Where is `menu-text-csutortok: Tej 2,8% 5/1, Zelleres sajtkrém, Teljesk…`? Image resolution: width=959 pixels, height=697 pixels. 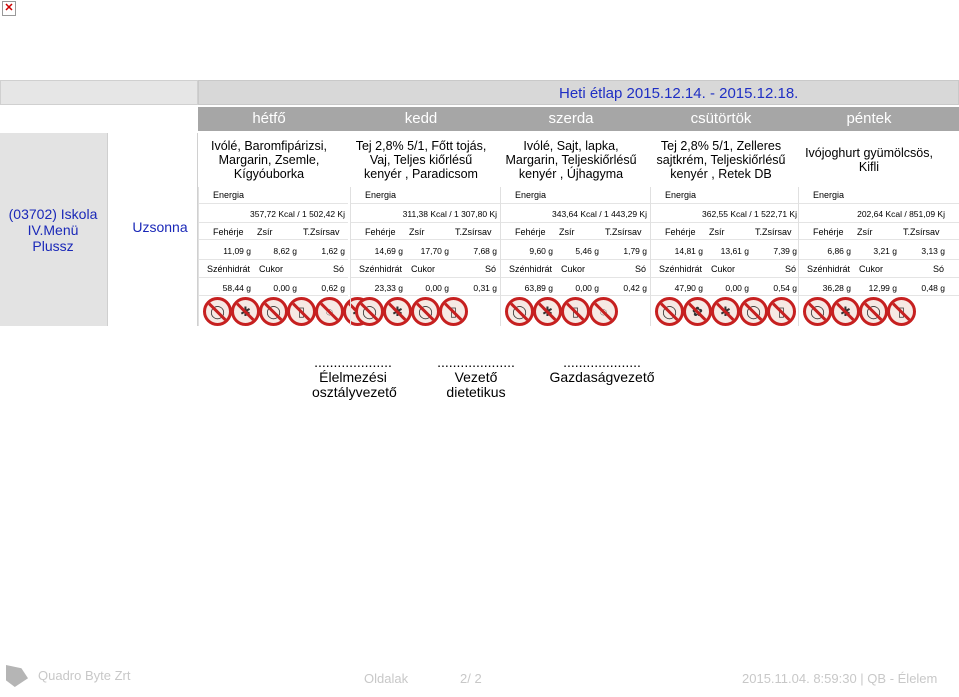 menu-text-csutortok: Tej 2,8% 5/1, Zelleres sajtkrém, Teljesk… is located at coordinates (721, 160).